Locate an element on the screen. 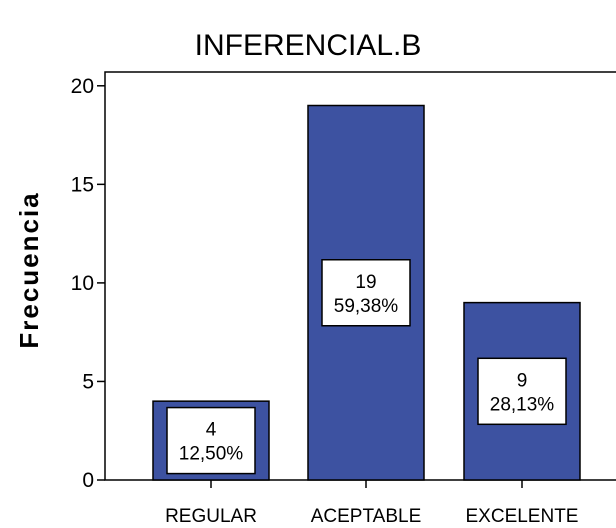 The image size is (616, 528). y-axis-label: Frecuencia is located at coordinates (29, 269).